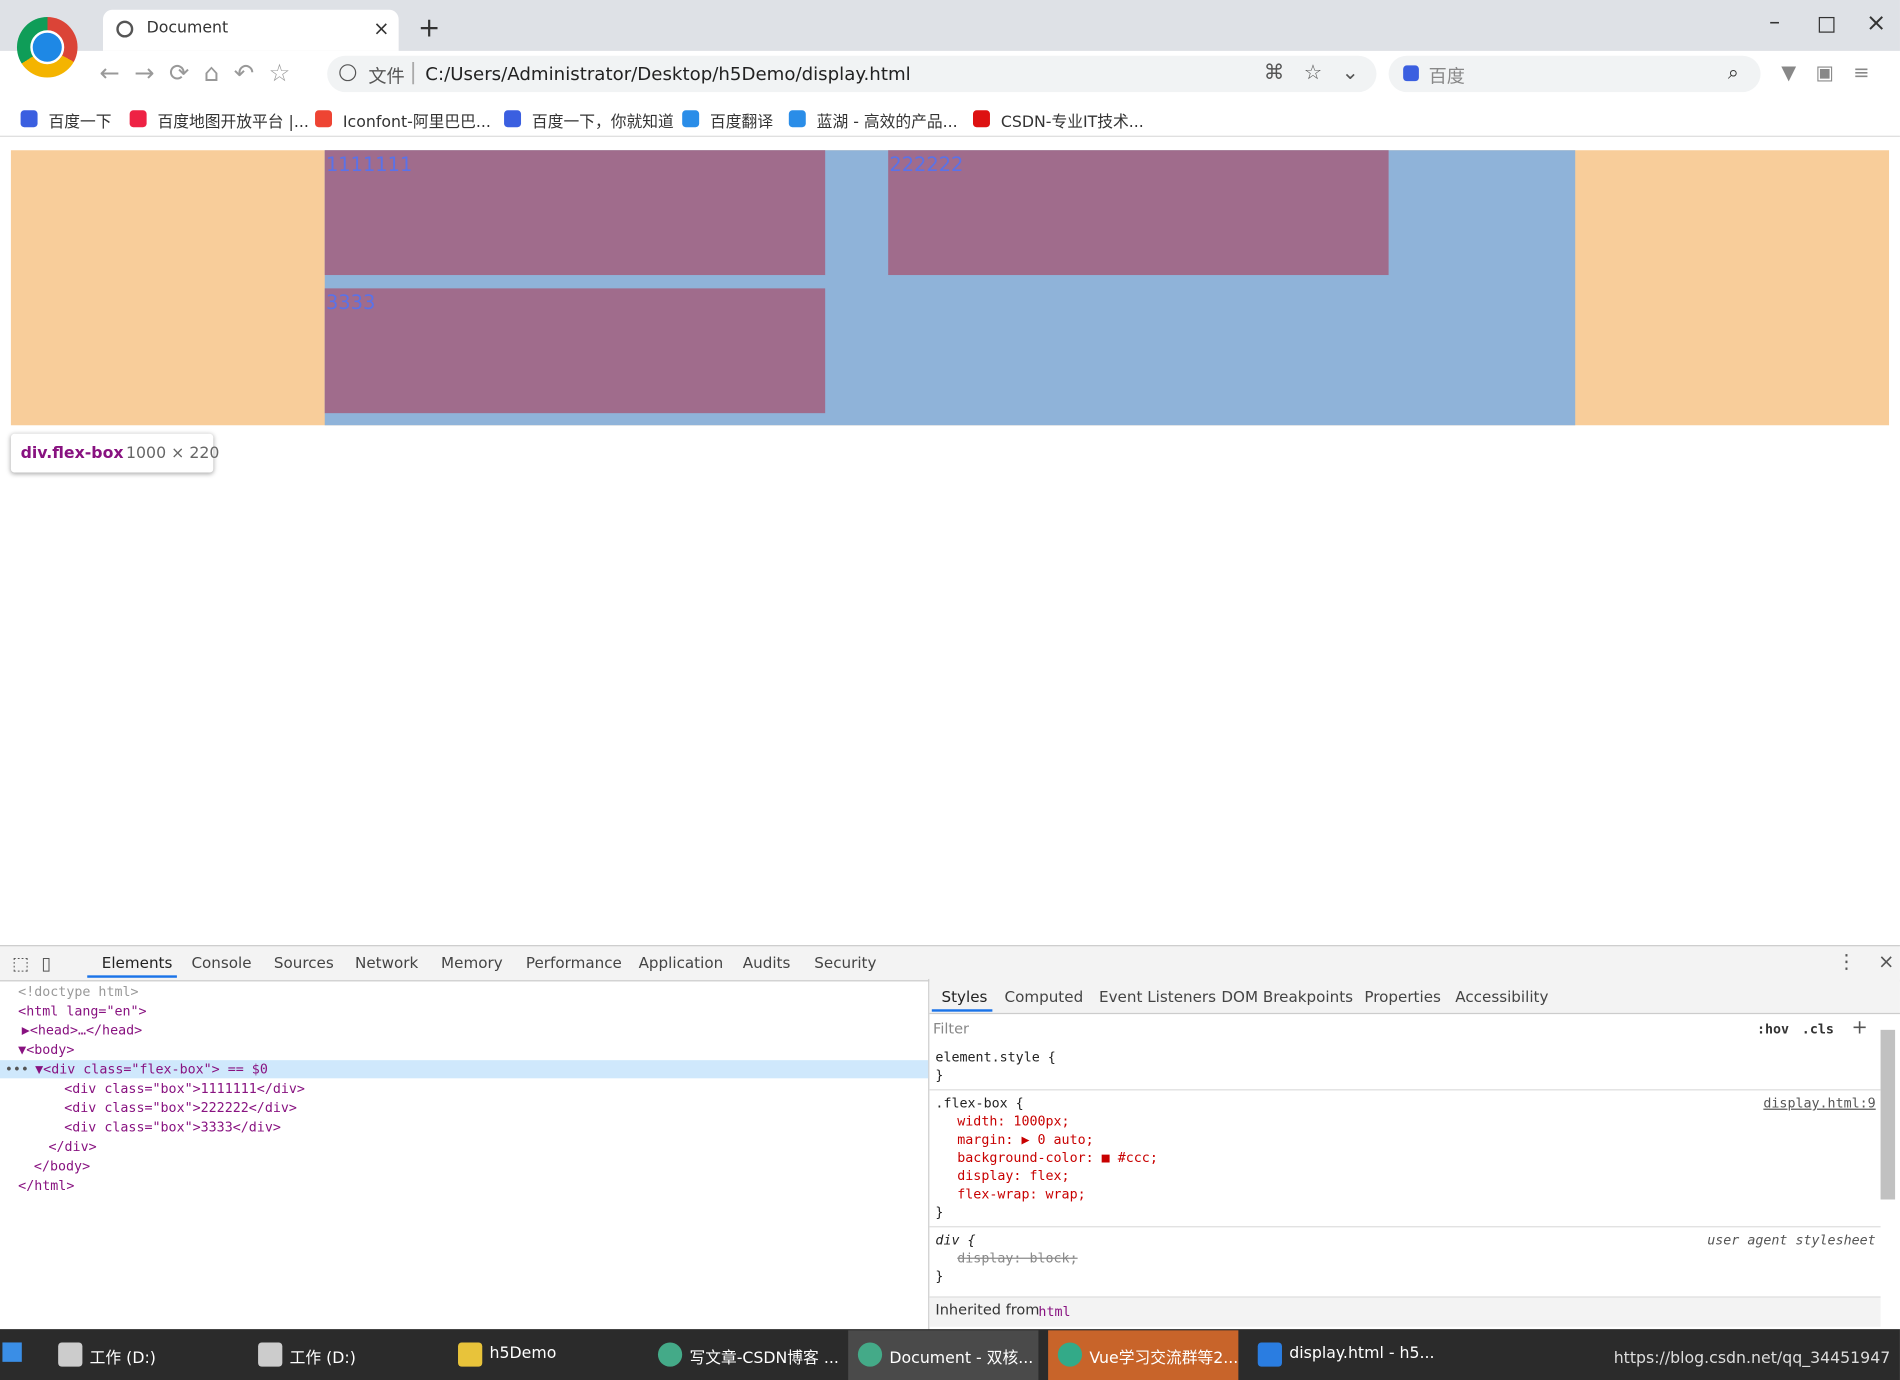 The image size is (1900, 1380). I want to click on pane-divider, so click(929, 1154).